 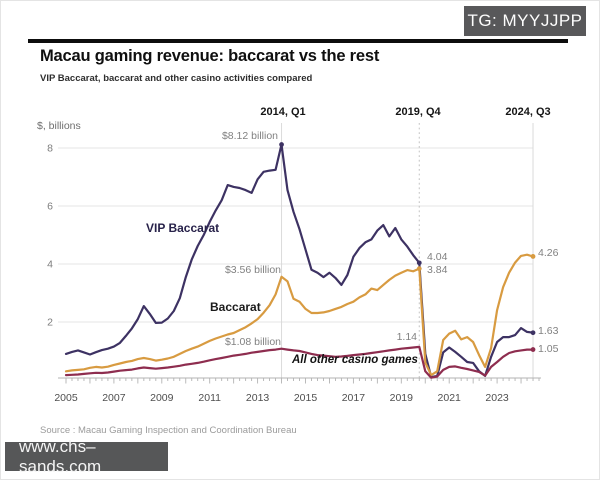 I want to click on ref-label-2014-q1: 2014, Q1, so click(x=283, y=112).